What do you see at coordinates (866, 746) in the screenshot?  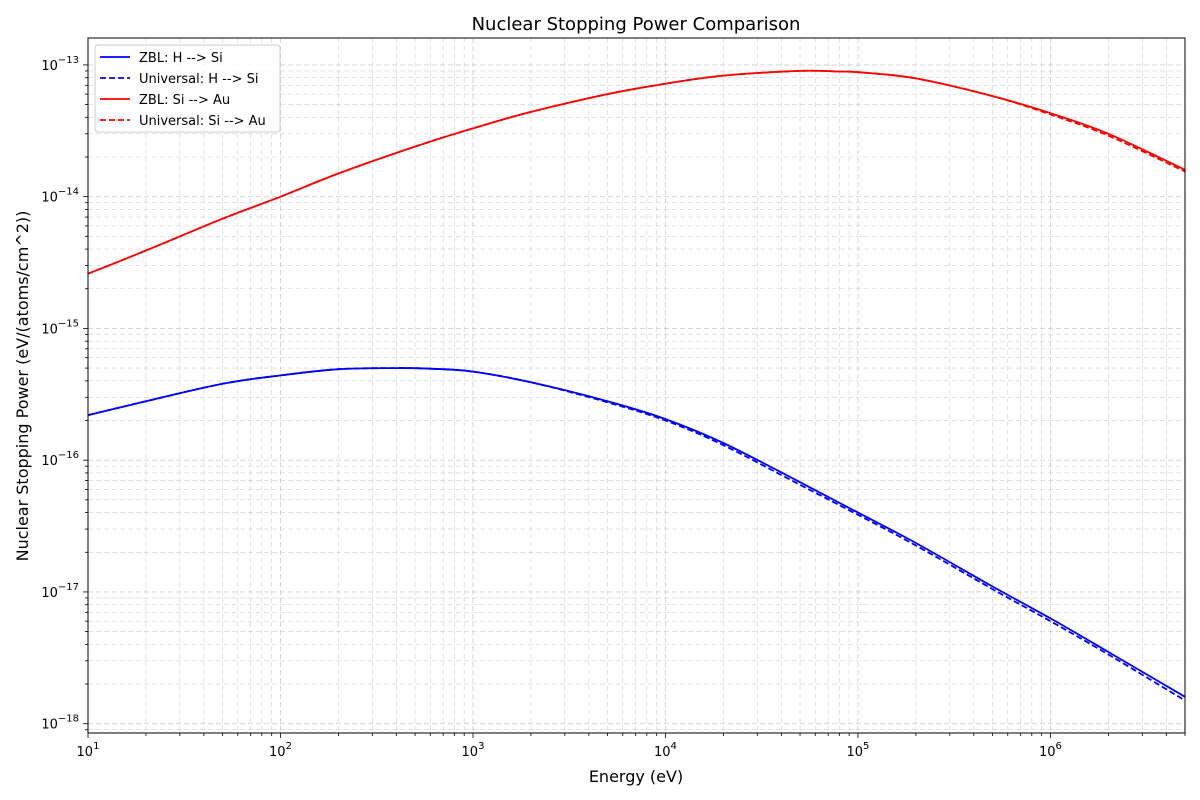 I see `x-tick-label-exponent: 5` at bounding box center [866, 746].